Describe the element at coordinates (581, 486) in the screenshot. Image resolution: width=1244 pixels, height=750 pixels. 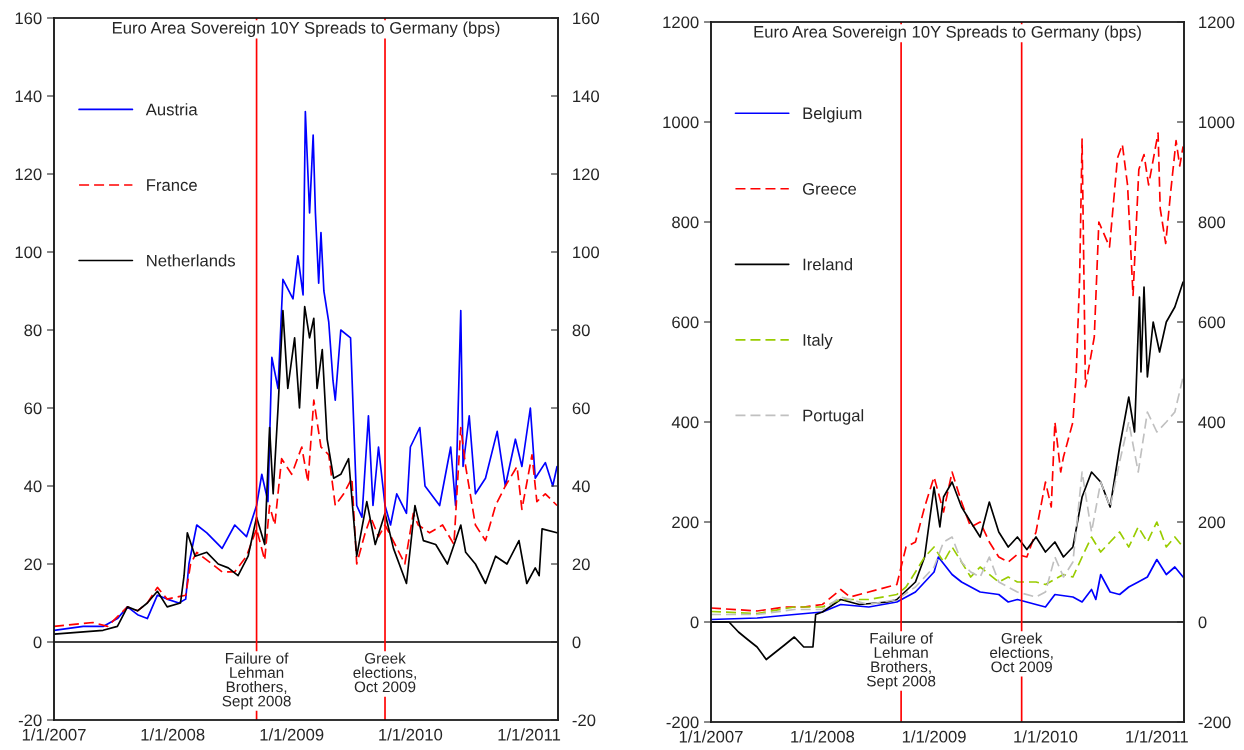
I see `y2-tick-label: 40` at that location.